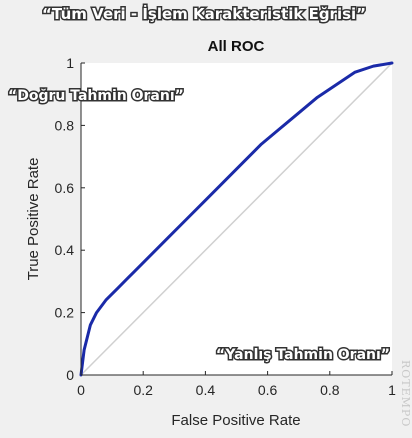  I want to click on x-tick-label: 0.4, so click(206, 390).